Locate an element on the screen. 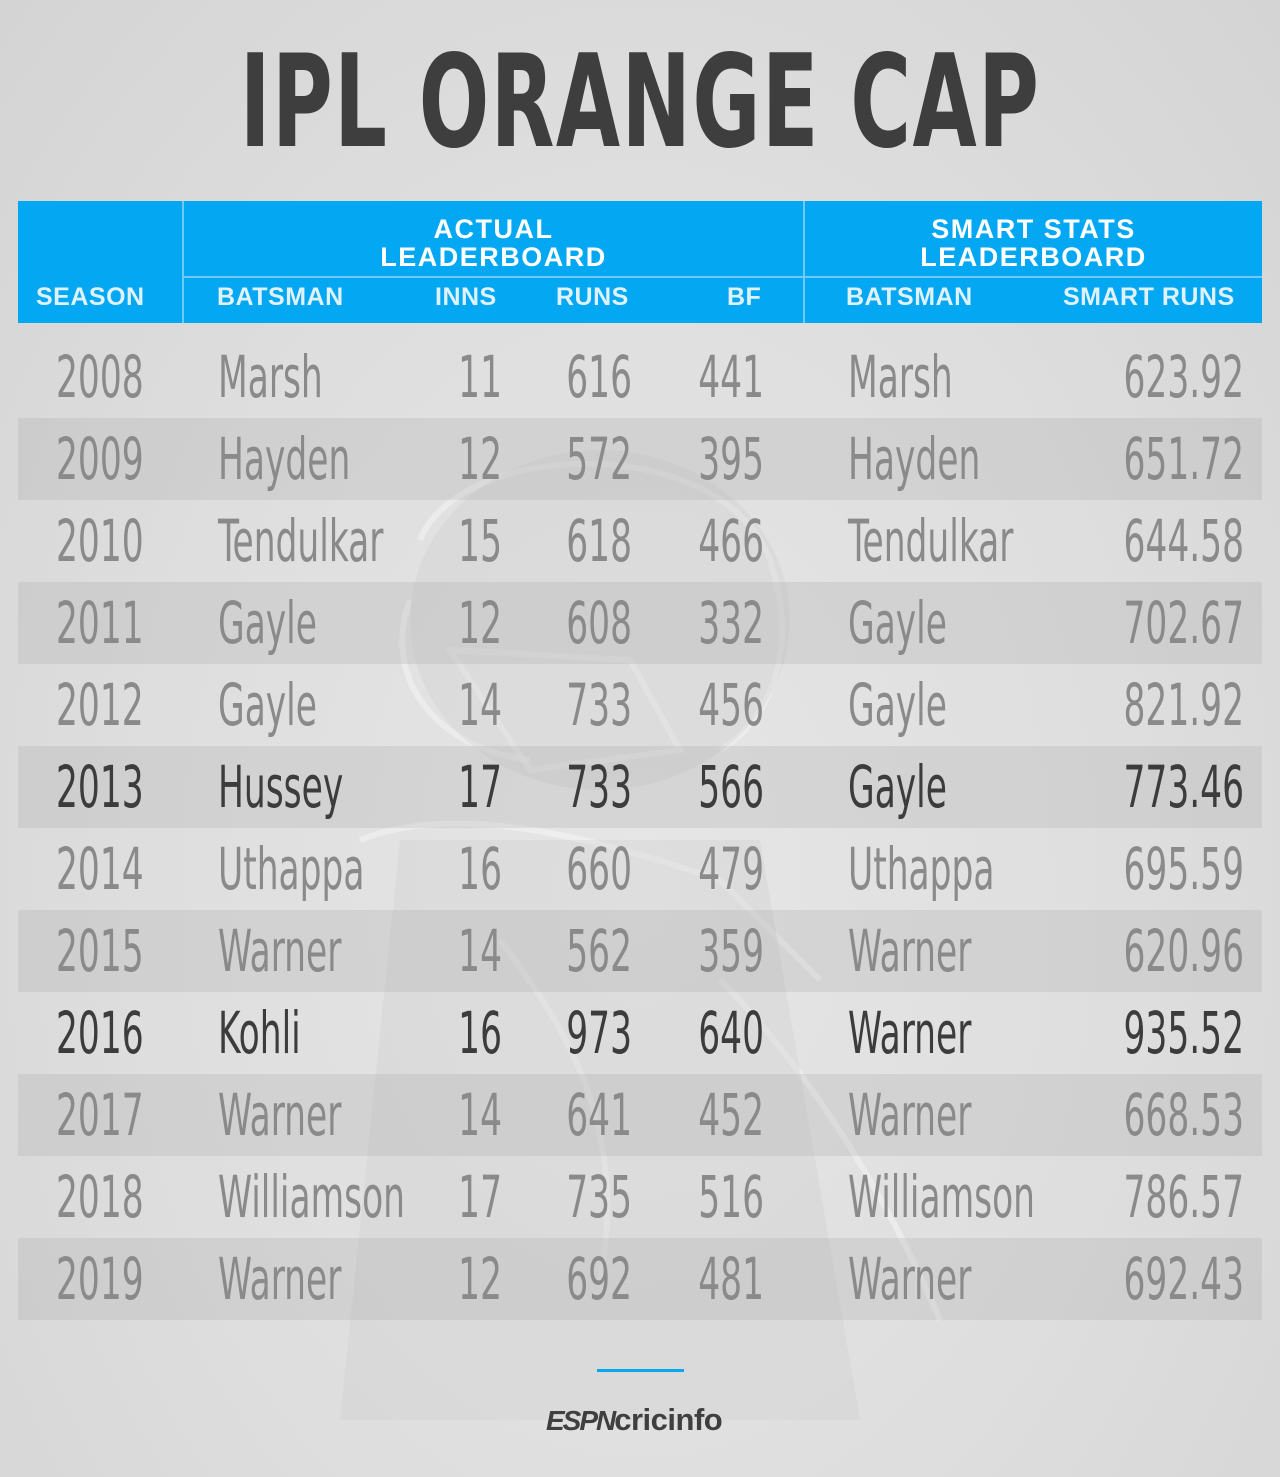 Image resolution: width=1280 pixels, height=1477 pixels. runs-cell: 616 is located at coordinates (599, 377).